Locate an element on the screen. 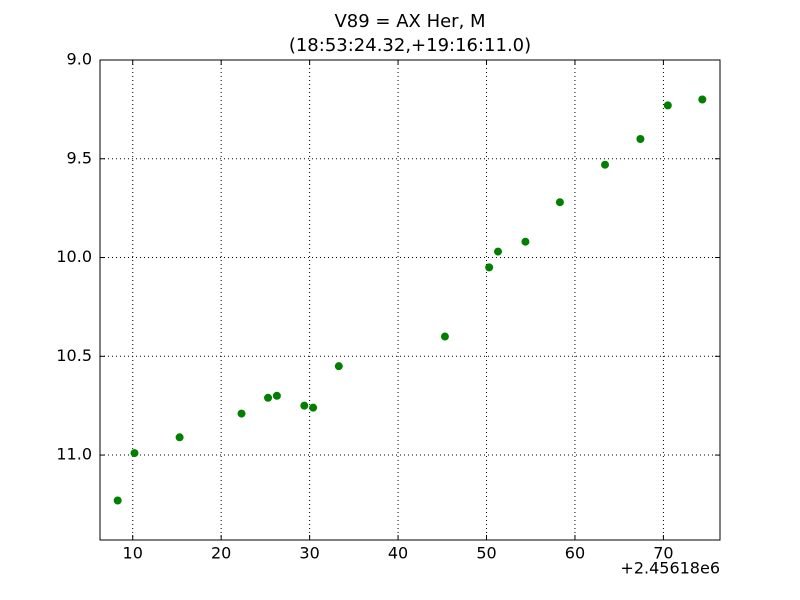  x-tick-label: 20 is located at coordinates (221, 553).